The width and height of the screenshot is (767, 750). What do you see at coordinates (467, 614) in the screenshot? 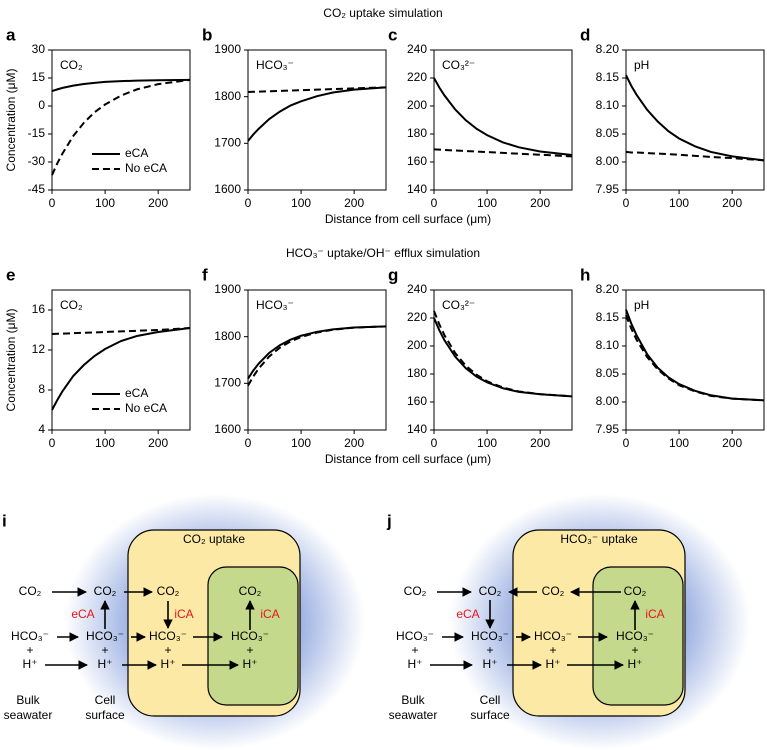
I see `enzyme-label: eCA` at bounding box center [467, 614].